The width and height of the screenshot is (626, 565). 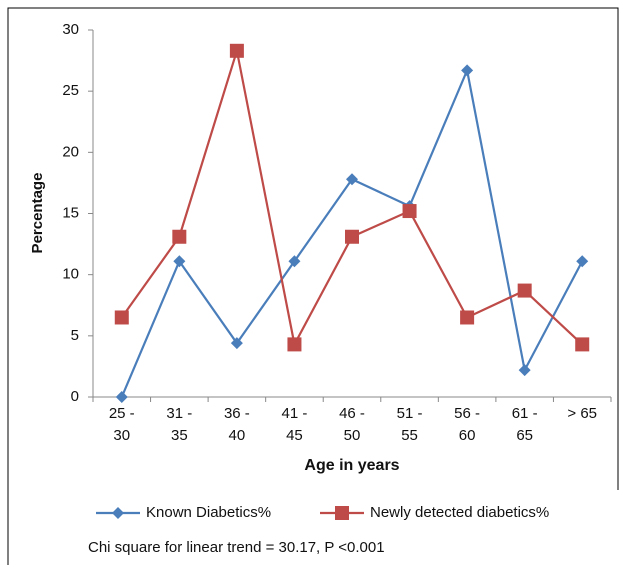 What do you see at coordinates (37, 213) in the screenshot?
I see `y-axis-title: Percentage` at bounding box center [37, 213].